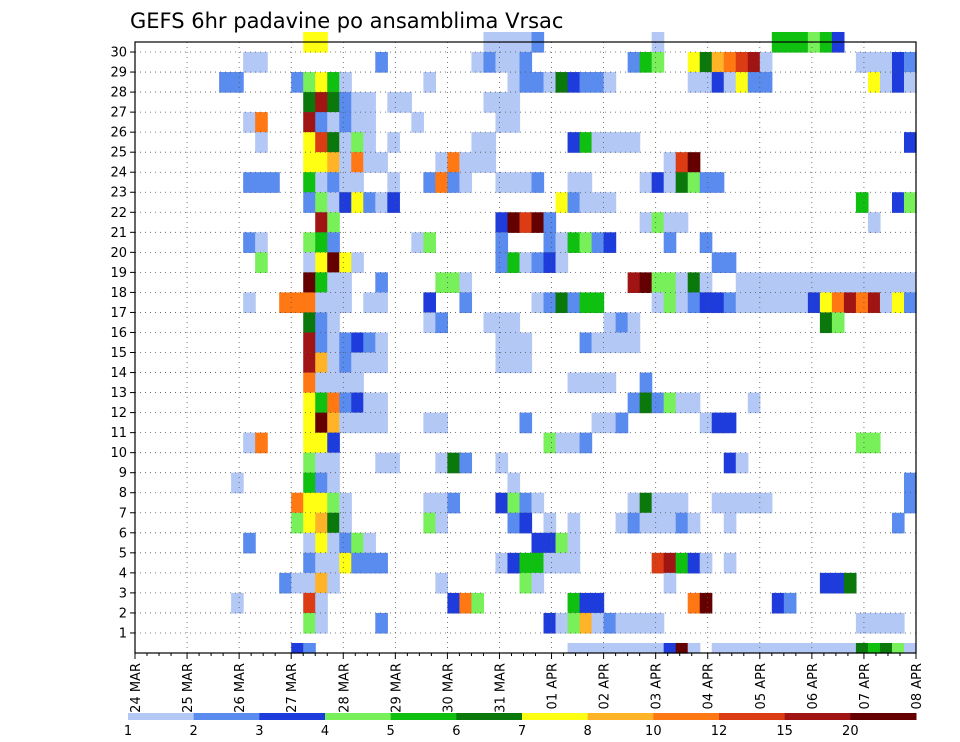 This screenshot has height=742, width=960. I want to click on colorbar-label: 20, so click(850, 731).